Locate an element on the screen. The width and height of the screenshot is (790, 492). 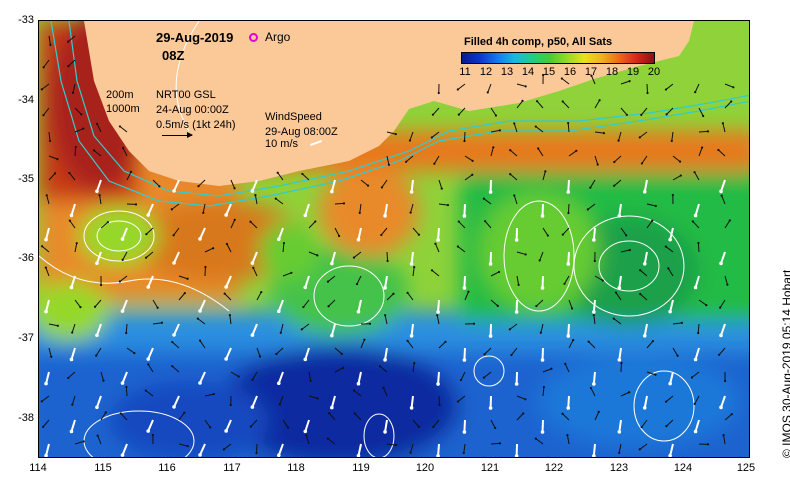
x-tick-label: 124 is located at coordinates (683, 468).